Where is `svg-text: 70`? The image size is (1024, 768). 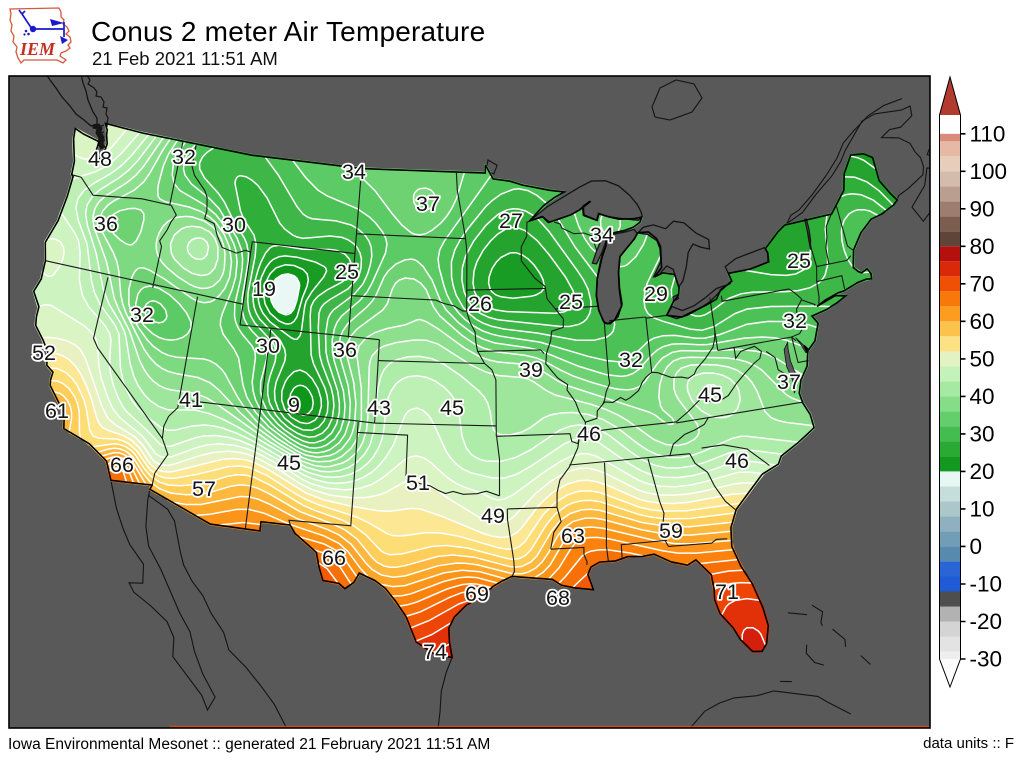 svg-text: 70 is located at coordinates (982, 283).